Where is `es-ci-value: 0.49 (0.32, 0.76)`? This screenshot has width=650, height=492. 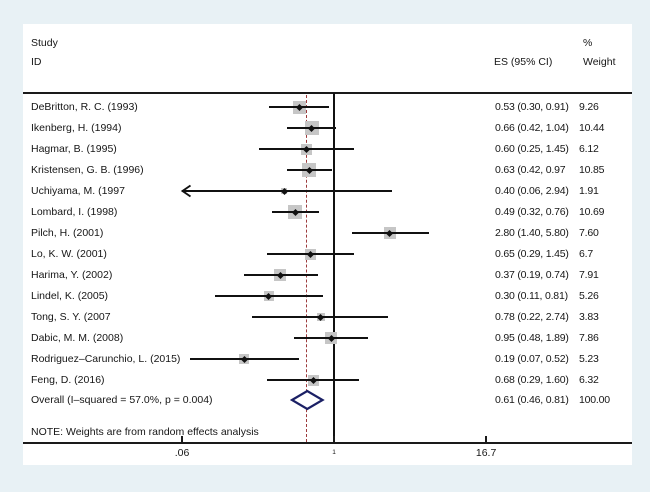
es-ci-value: 0.49 (0.32, 0.76) is located at coordinates (532, 212).